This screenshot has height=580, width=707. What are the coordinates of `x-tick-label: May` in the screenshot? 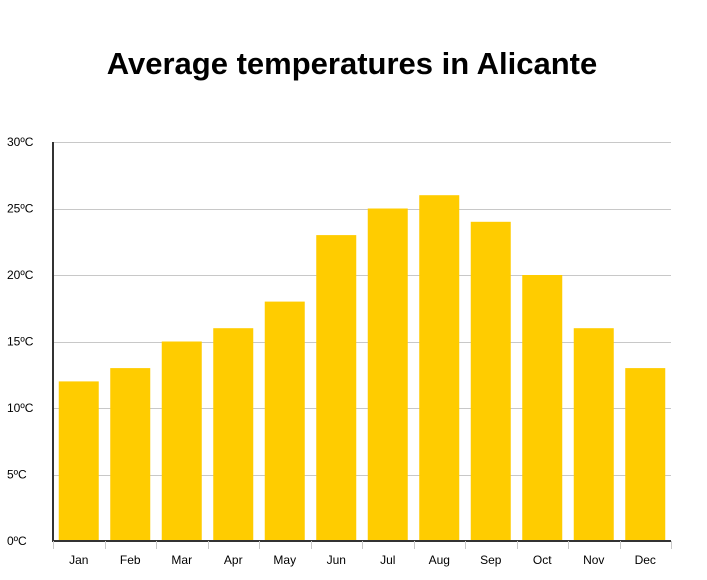 It's located at (284, 560).